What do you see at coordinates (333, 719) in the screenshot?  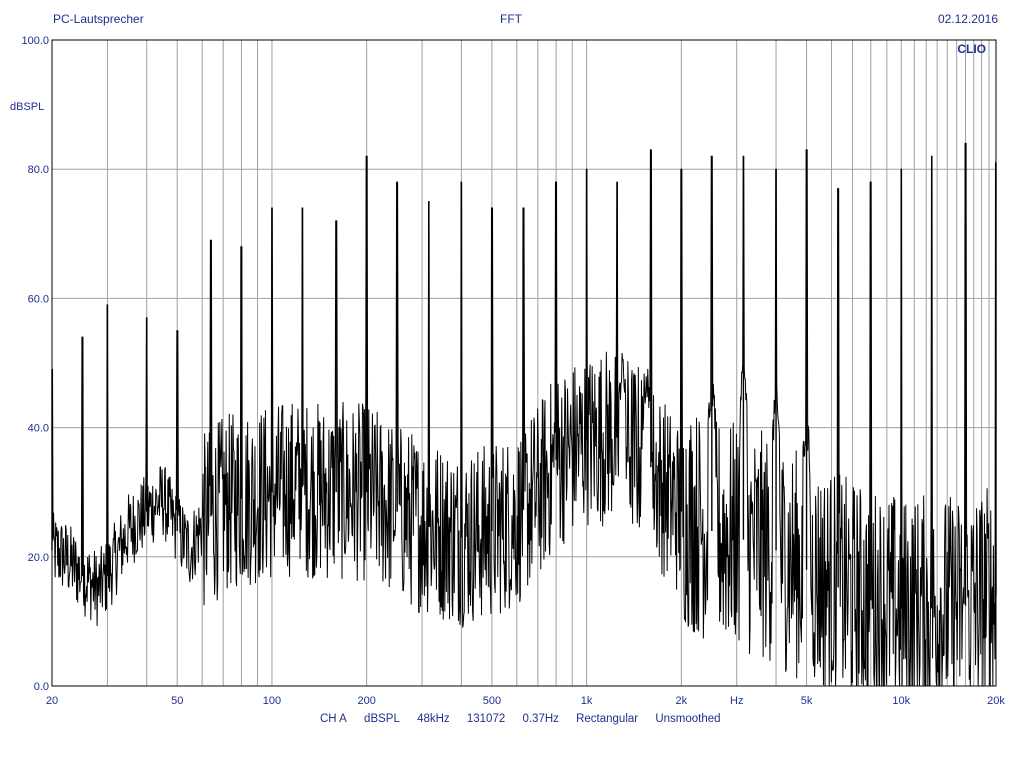 I see `footer-channel: CH A` at bounding box center [333, 719].